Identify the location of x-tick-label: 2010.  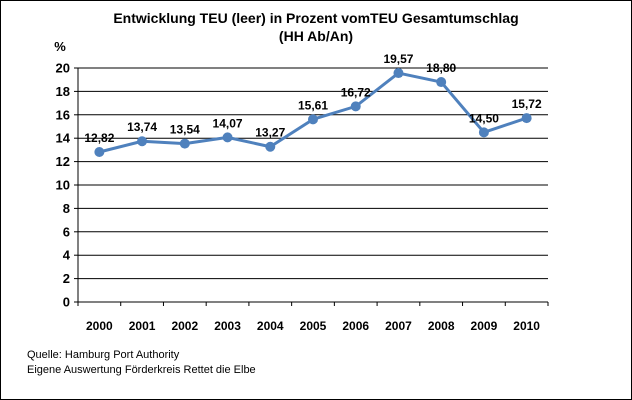
(526, 326).